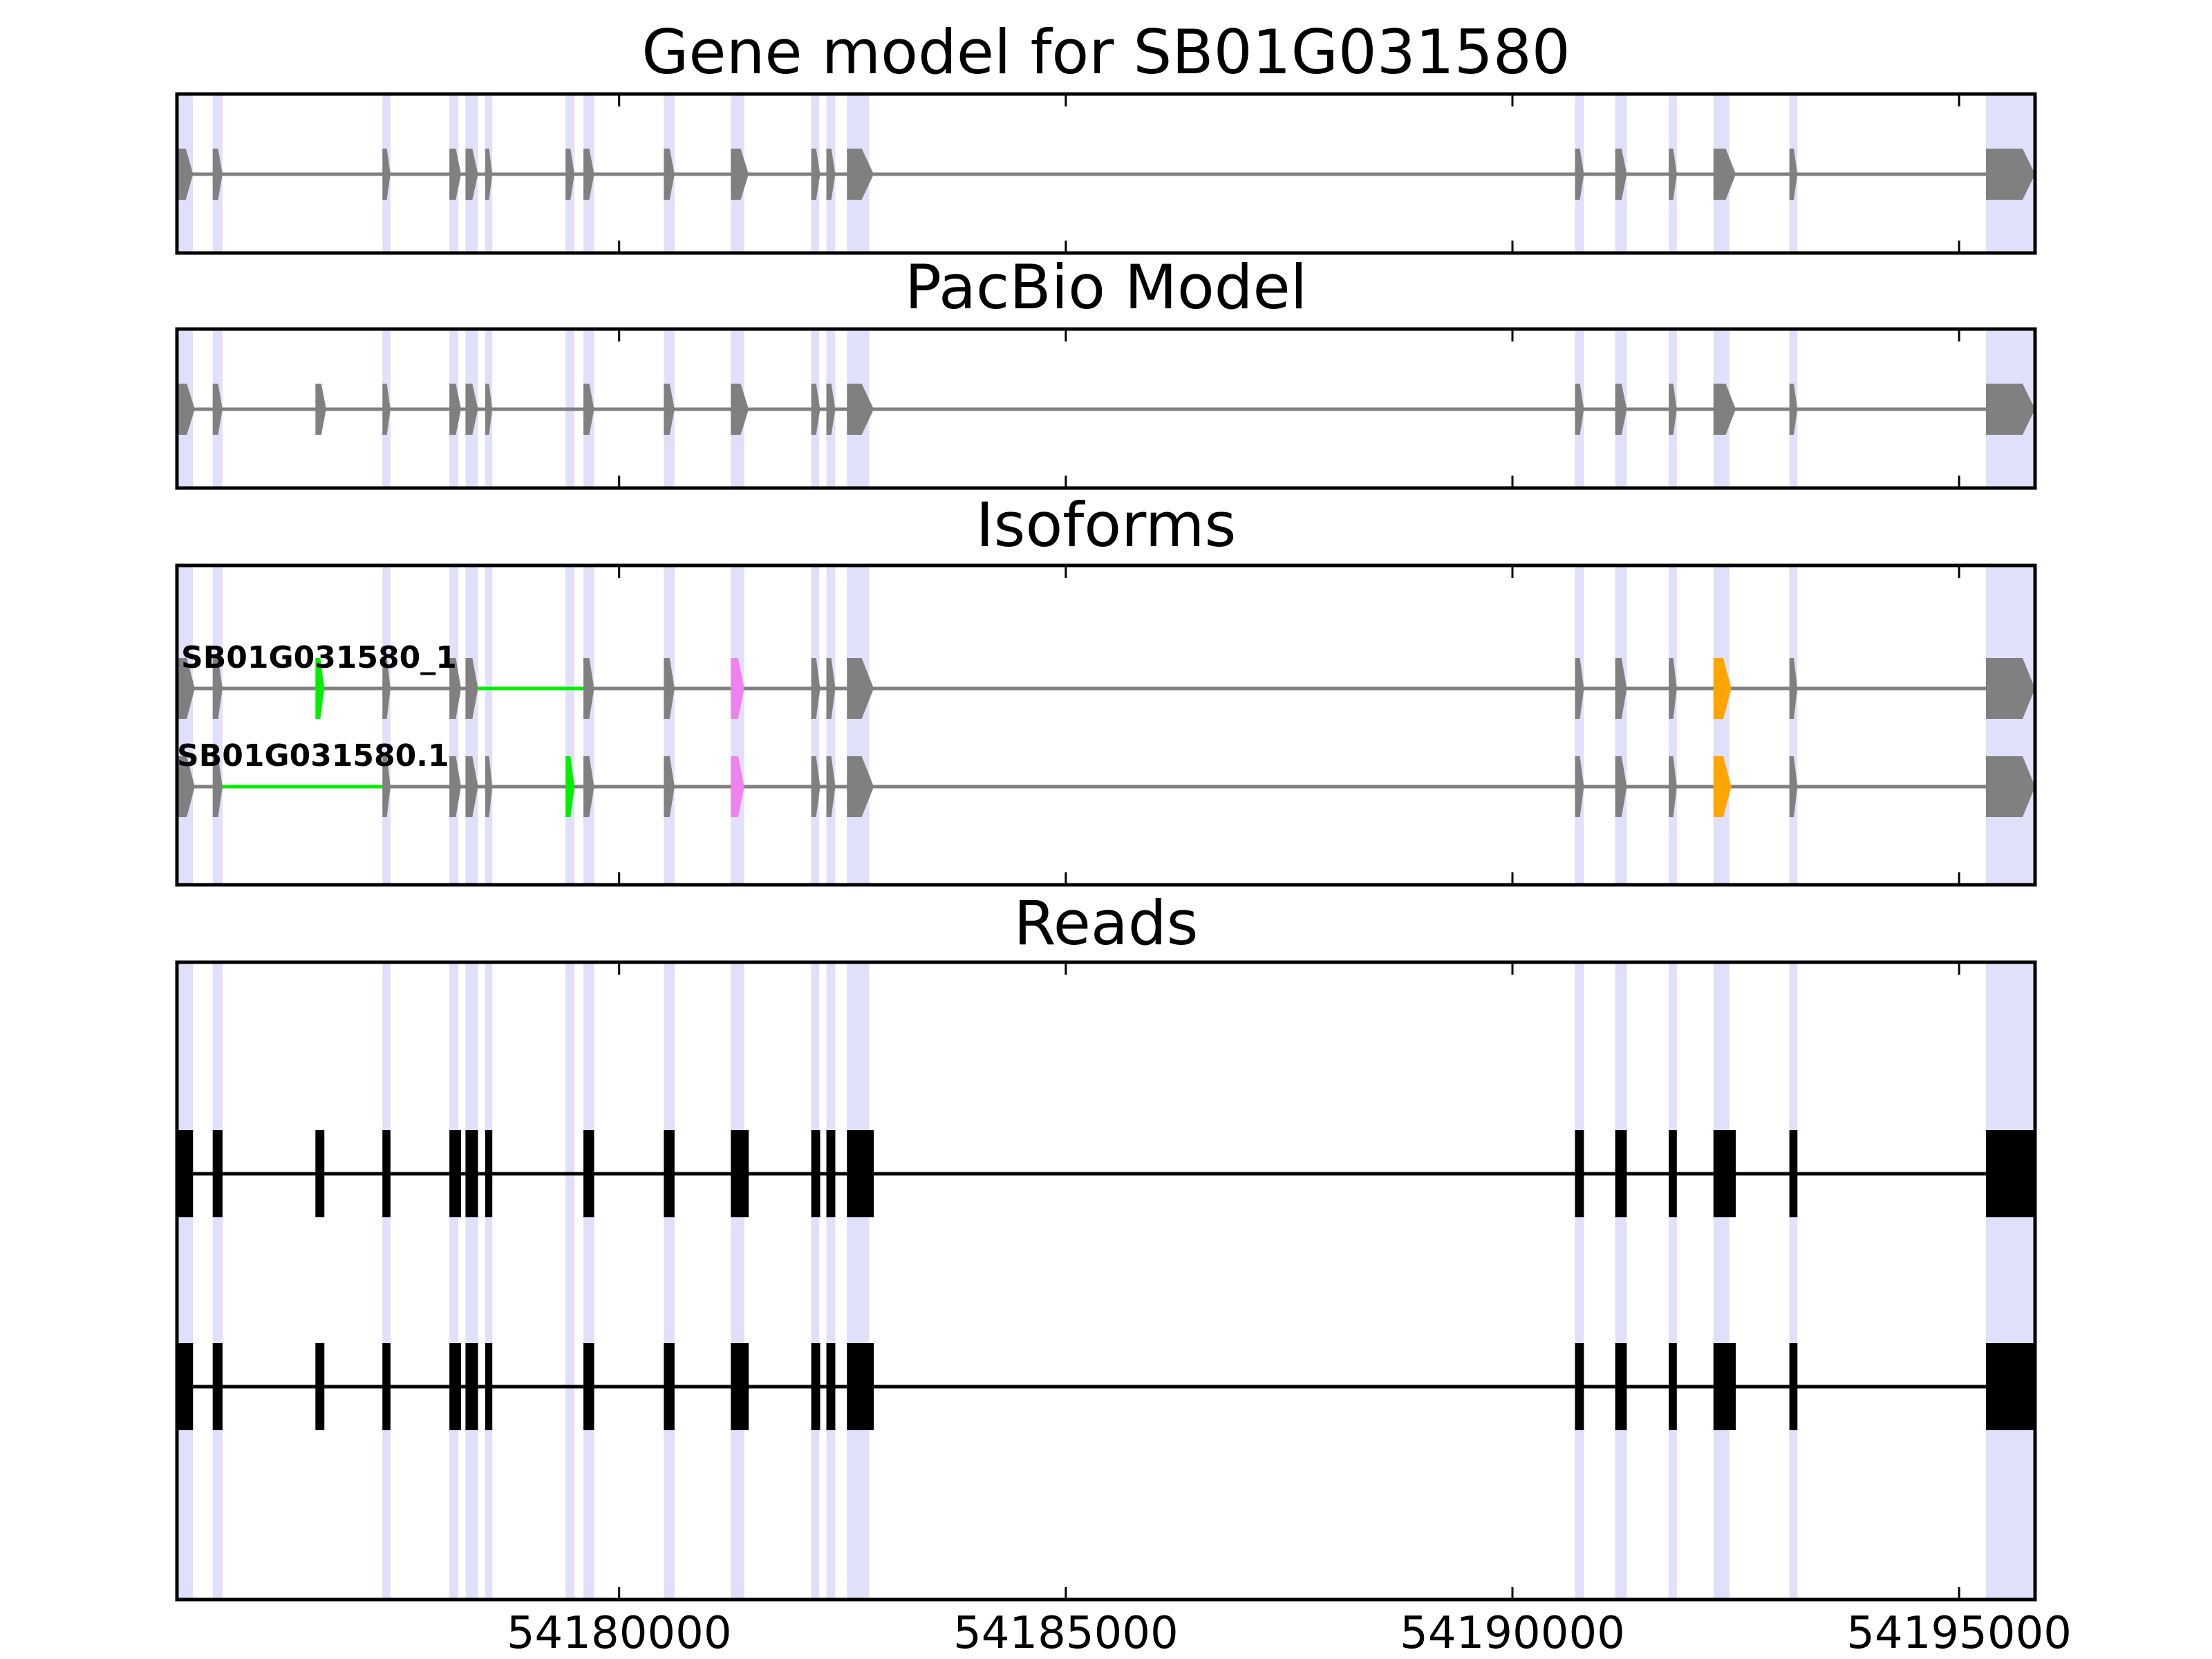 This screenshot has height=1659, width=2212. What do you see at coordinates (1289, 1633) in the screenshot?
I see `x-axis-tick-labels: 54180000 54185000 54190000 54195000` at bounding box center [1289, 1633].